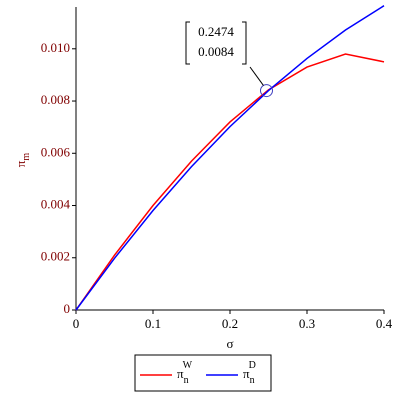  What do you see at coordinates (76, 323) in the screenshot?
I see `x-tick-label: 0` at bounding box center [76, 323].